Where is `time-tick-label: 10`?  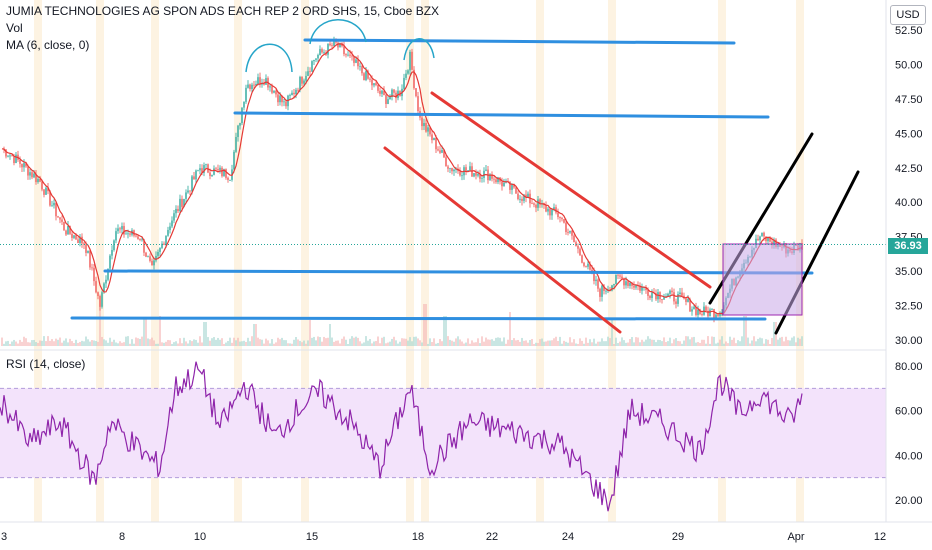 time-tick-label: 10 is located at coordinates (200, 537).